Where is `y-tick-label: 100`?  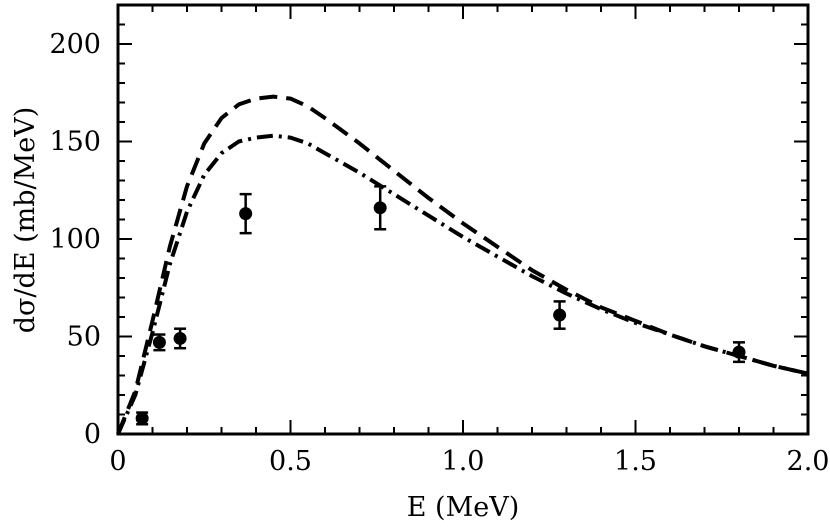
y-tick-label: 100 is located at coordinates (75, 239).